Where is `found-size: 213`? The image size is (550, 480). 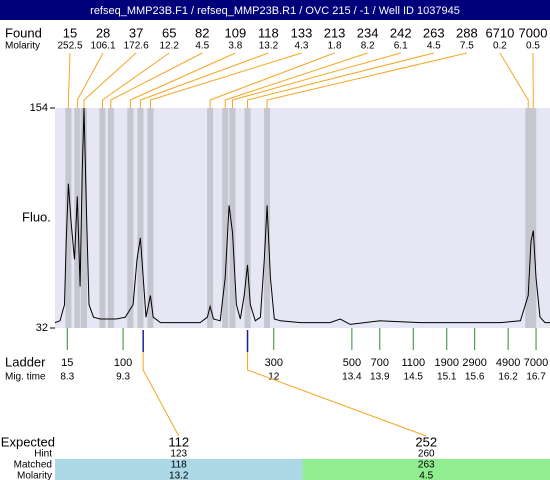 found-size: 213 is located at coordinates (335, 32).